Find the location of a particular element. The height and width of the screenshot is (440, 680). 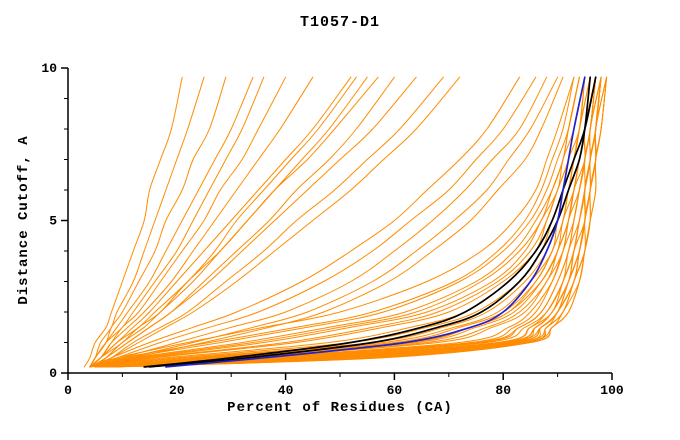

x-tick-label: 0 is located at coordinates (68, 390).